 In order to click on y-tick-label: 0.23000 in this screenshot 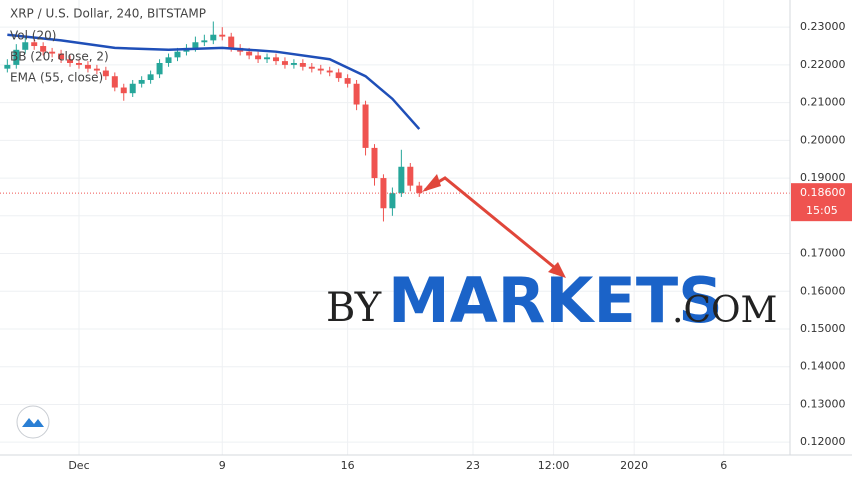, I will do `click(823, 26)`.